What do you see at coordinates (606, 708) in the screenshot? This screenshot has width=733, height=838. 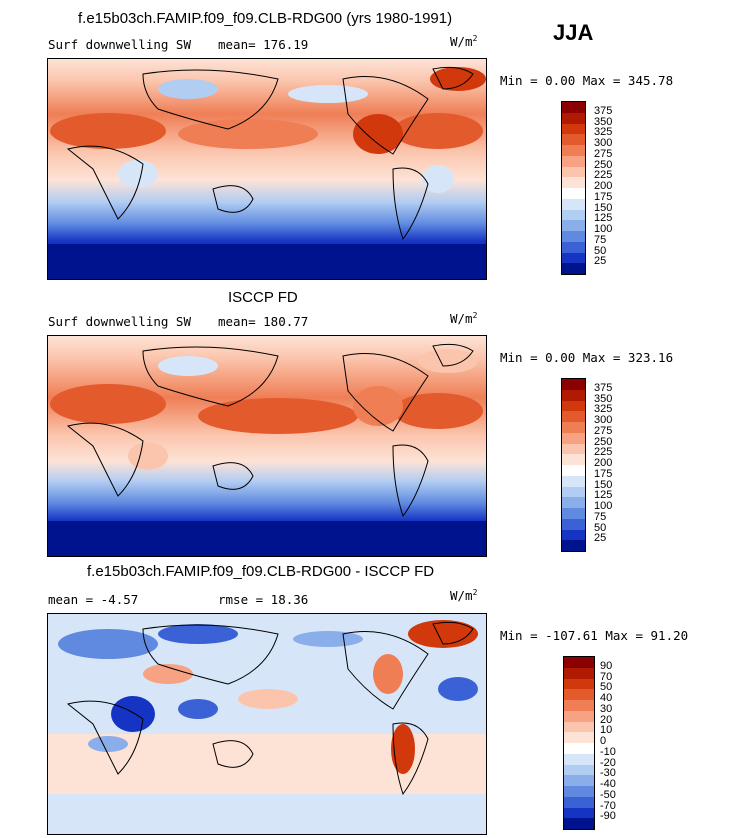 I see `colorbar-tick-label: 30` at bounding box center [606, 708].